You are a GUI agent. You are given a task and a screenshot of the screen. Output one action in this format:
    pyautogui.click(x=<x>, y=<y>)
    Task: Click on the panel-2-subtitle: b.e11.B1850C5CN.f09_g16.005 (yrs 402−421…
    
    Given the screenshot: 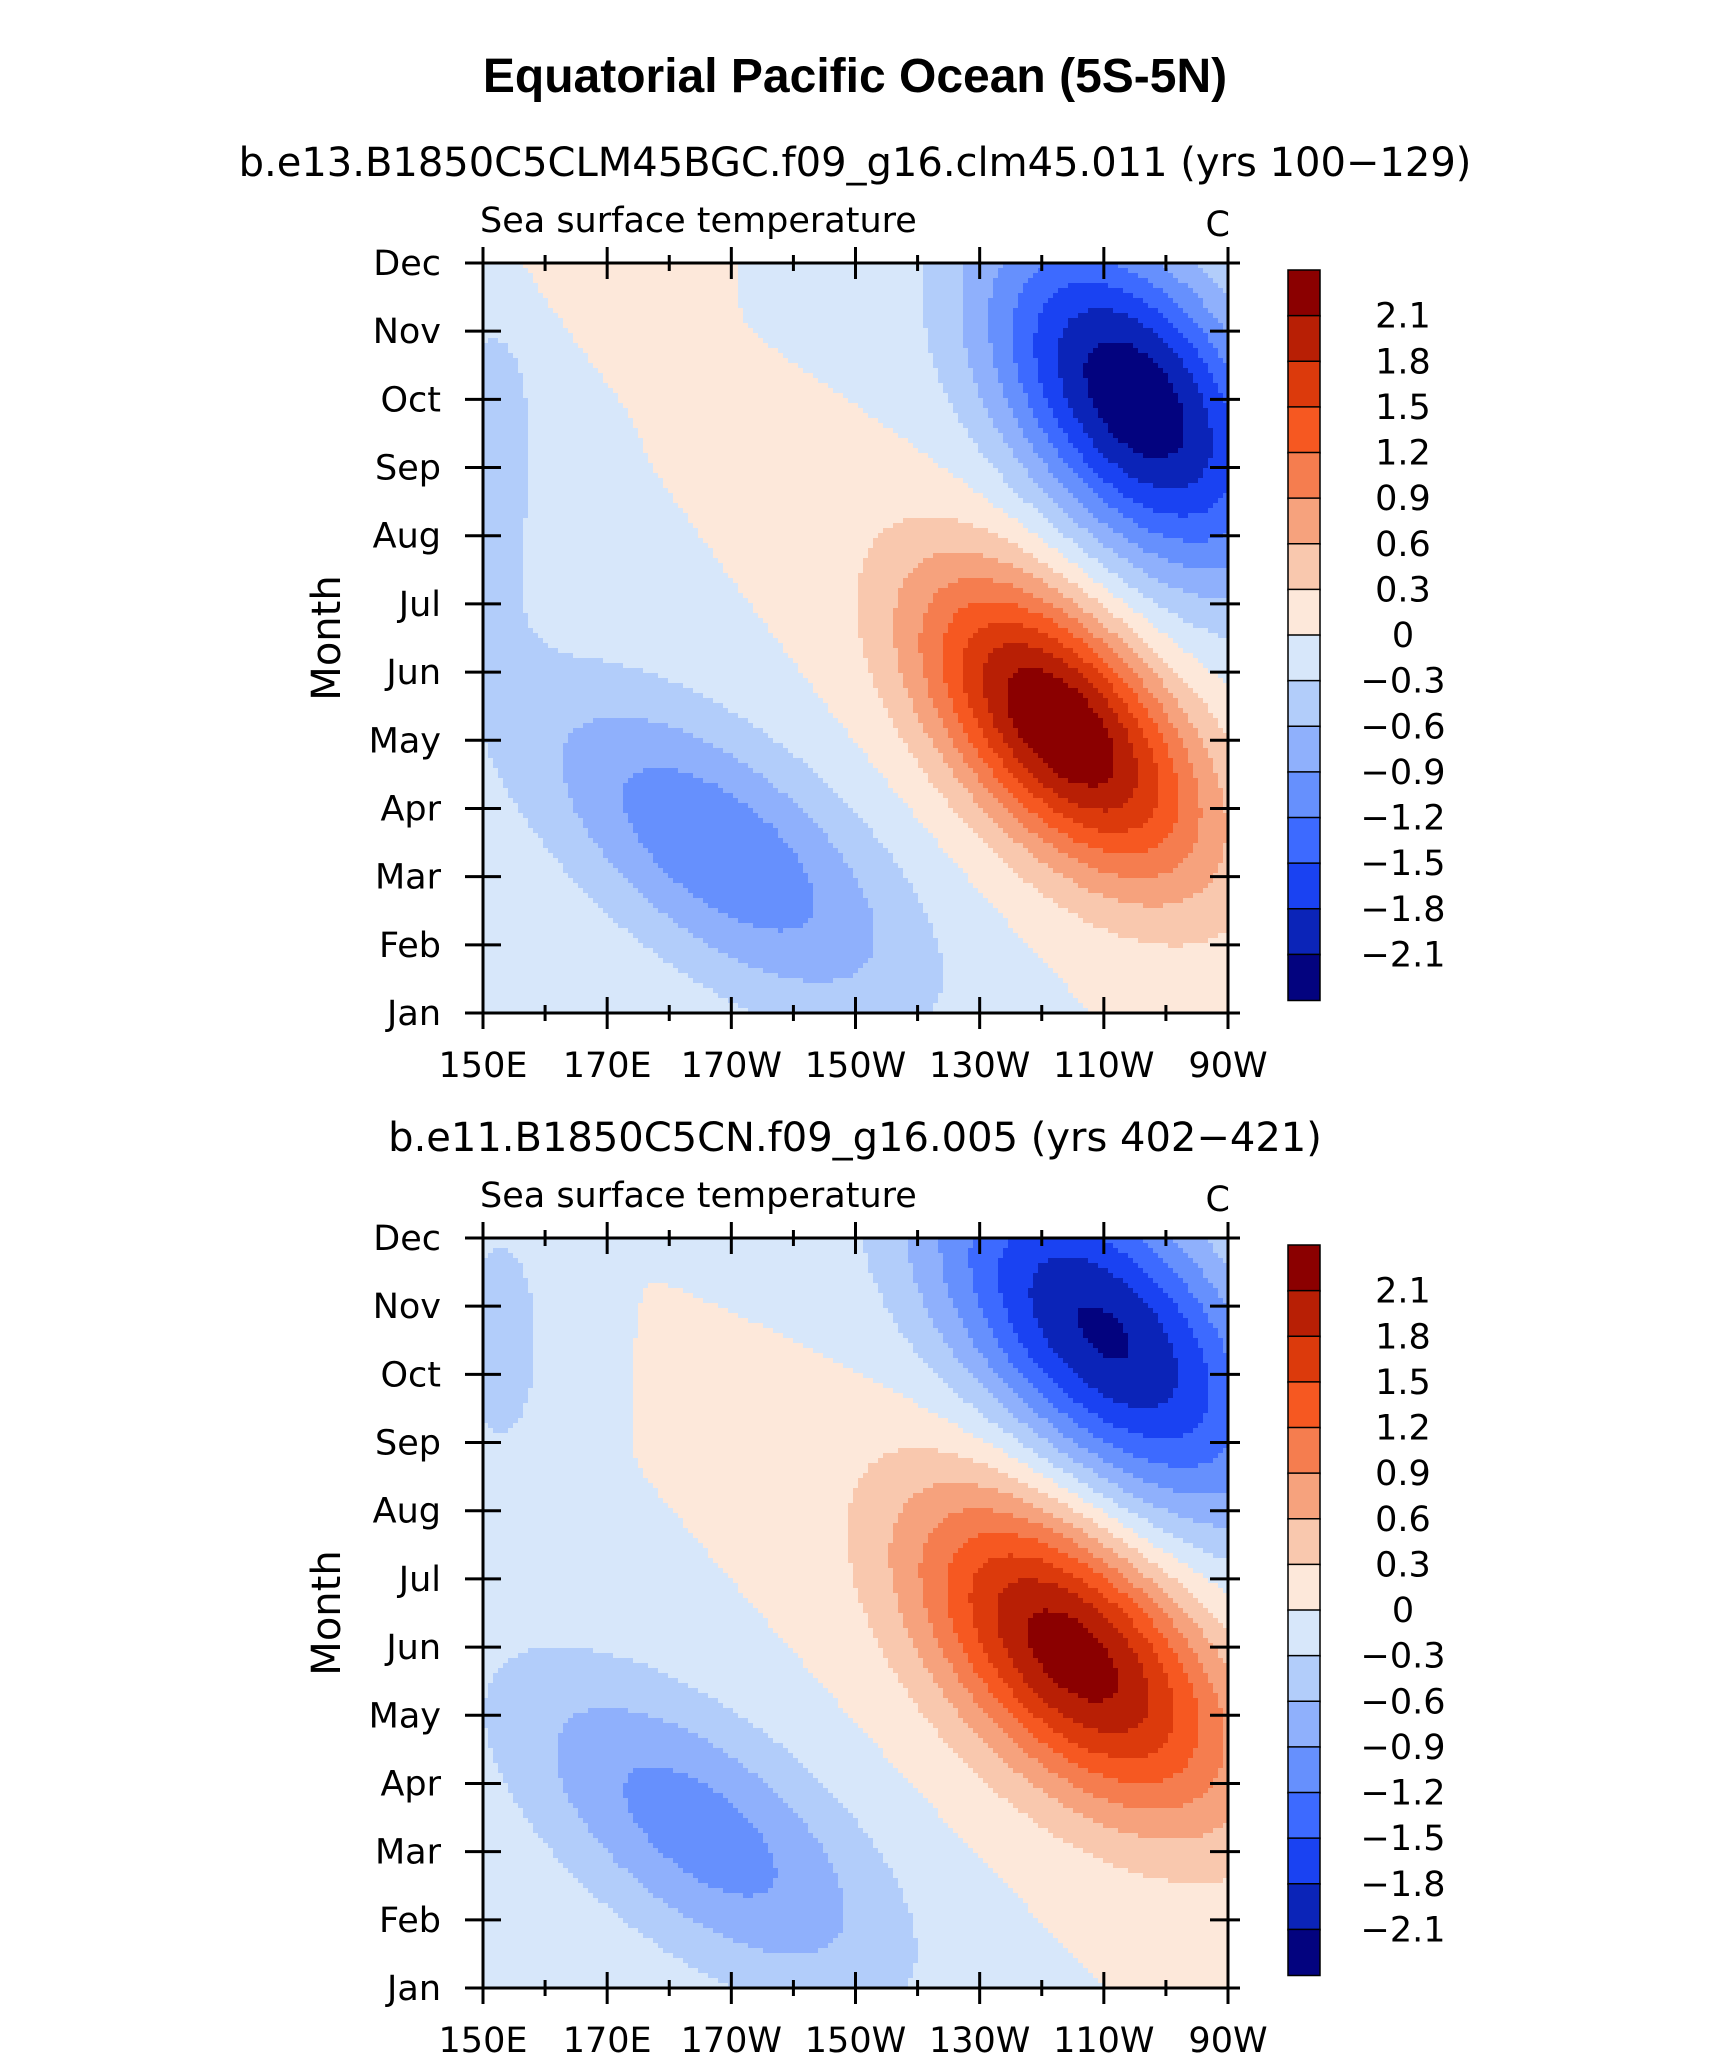 What is the action you would take?
    pyautogui.click(x=855, y=1138)
    